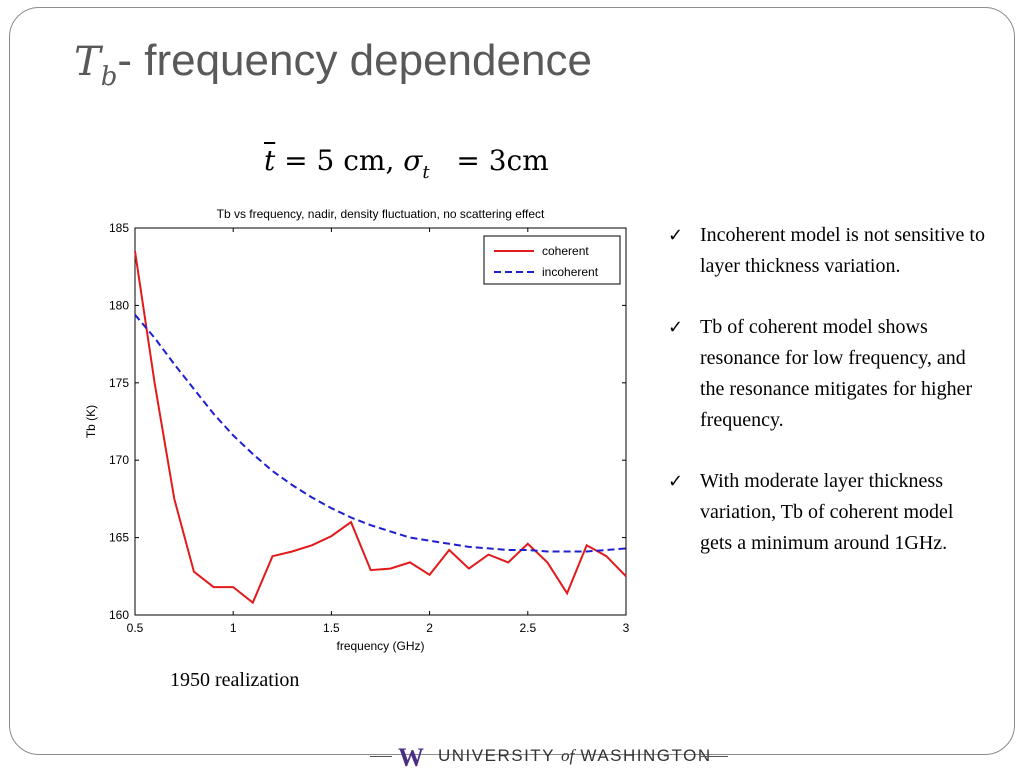 This screenshot has height=773, width=1024. I want to click on footer-rule-left, so click(381, 756).